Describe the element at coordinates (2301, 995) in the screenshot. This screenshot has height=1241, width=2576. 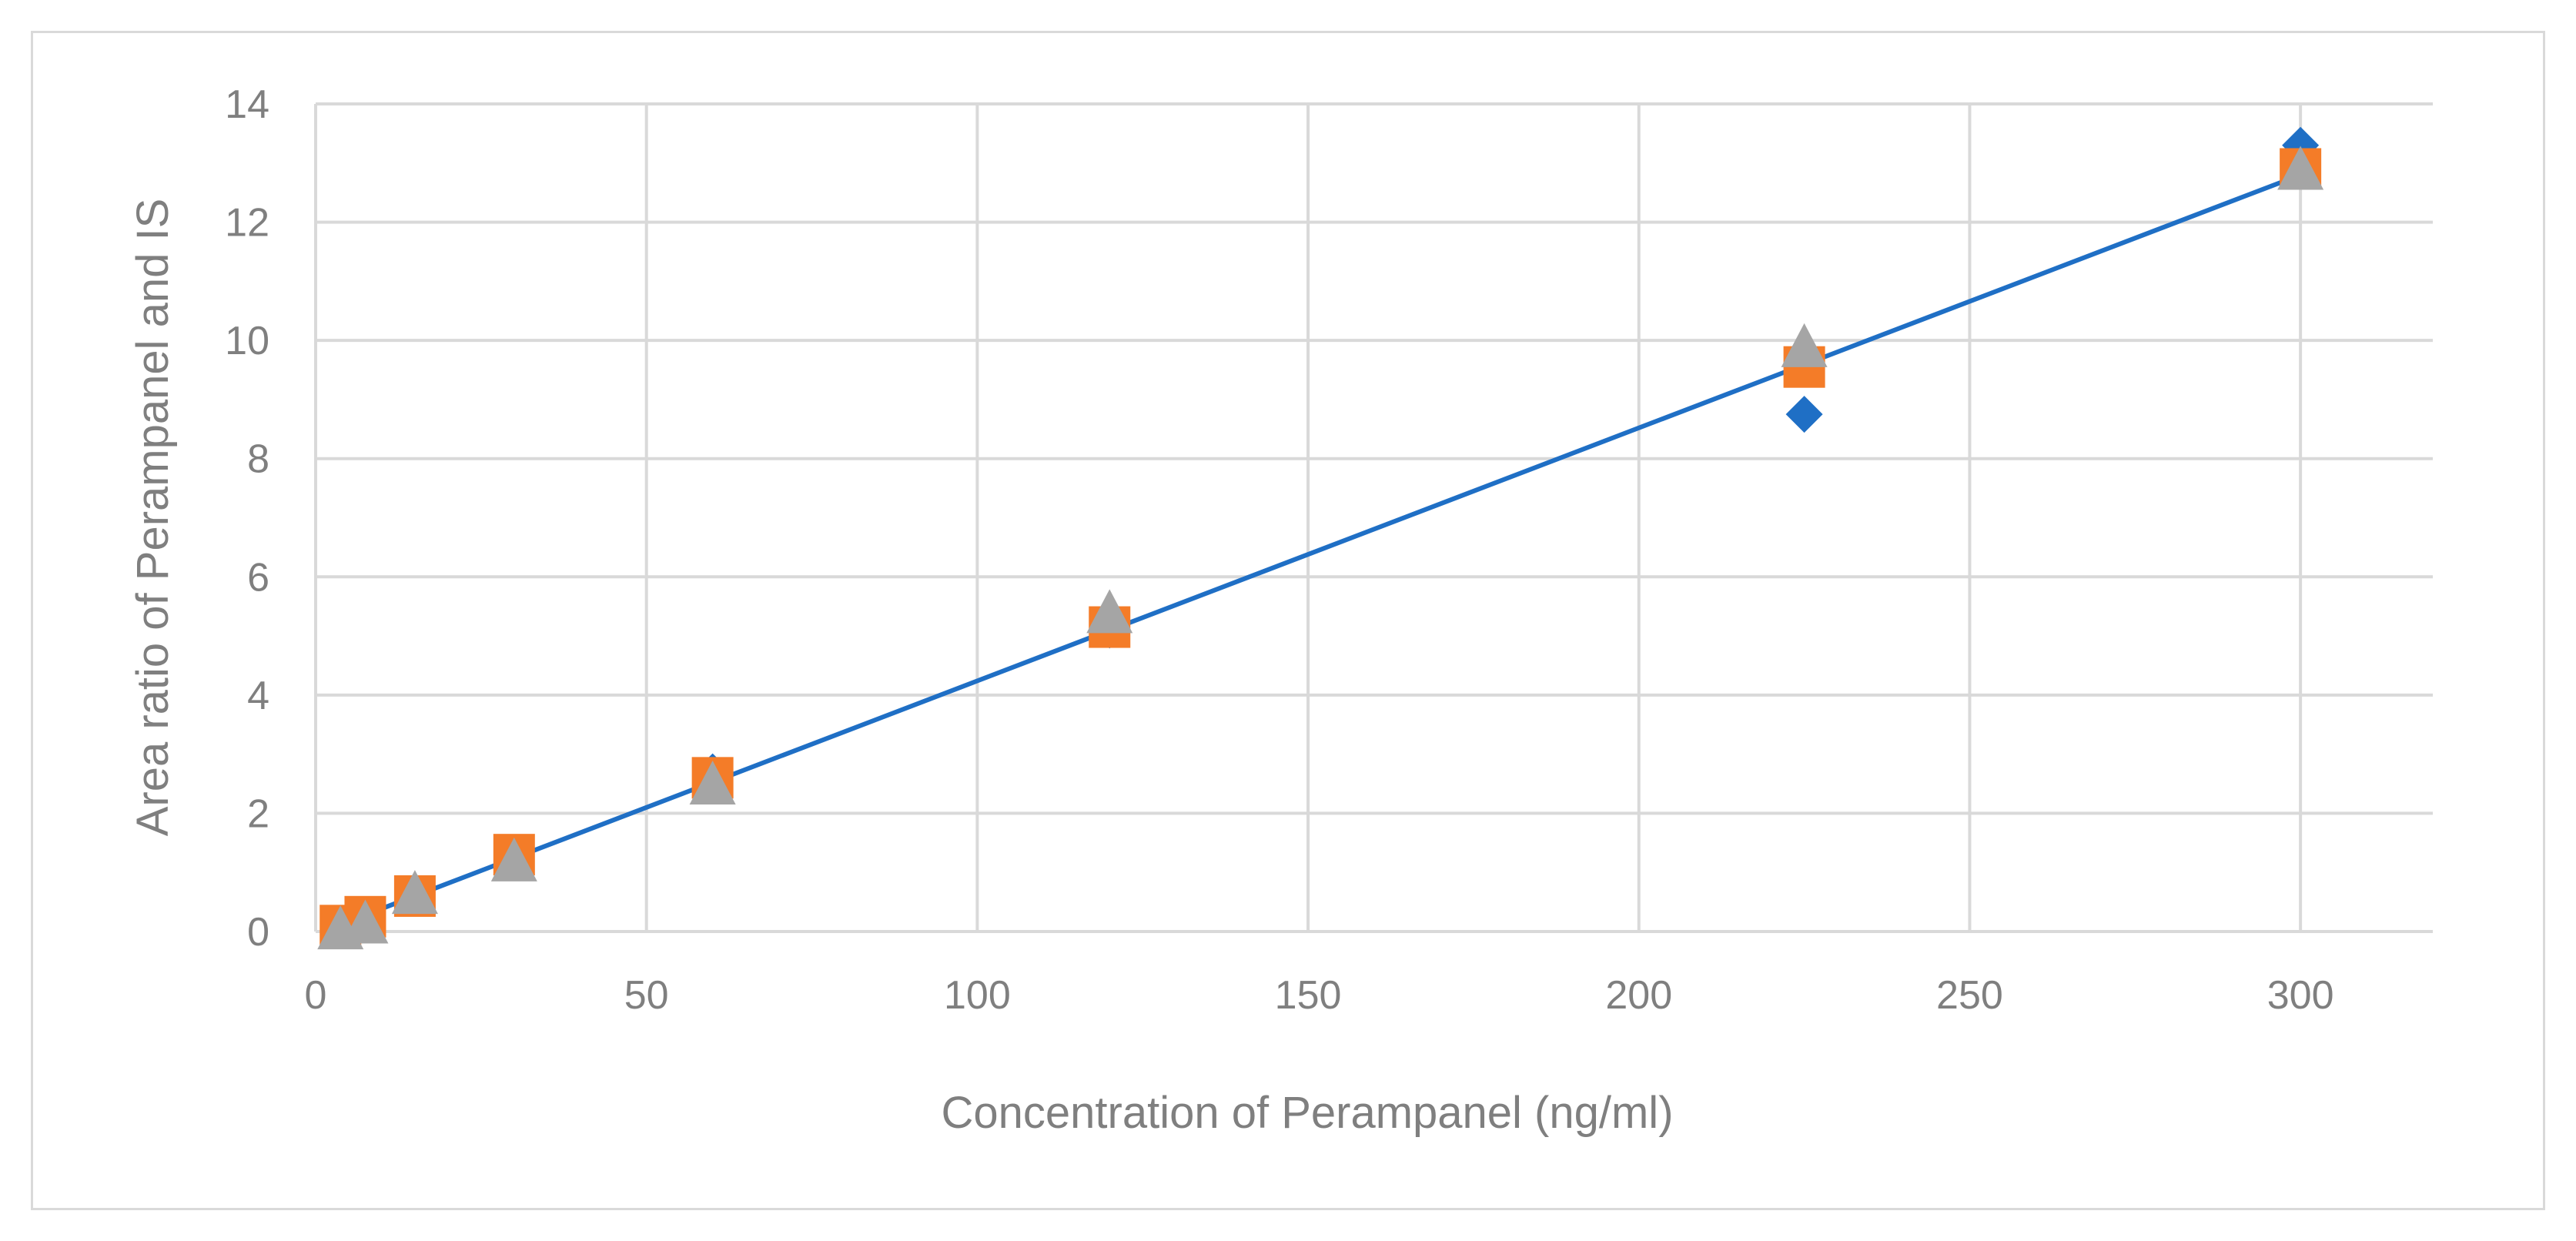
I see `x-tick-label: 300` at that location.